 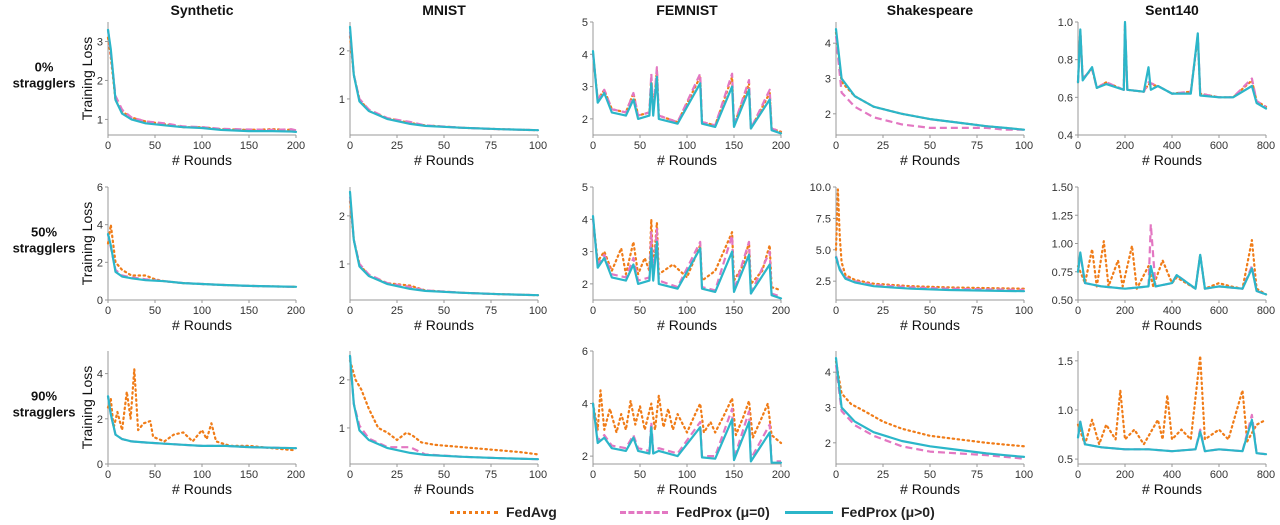 I want to click on column-title: MNIST, so click(x=444, y=10).